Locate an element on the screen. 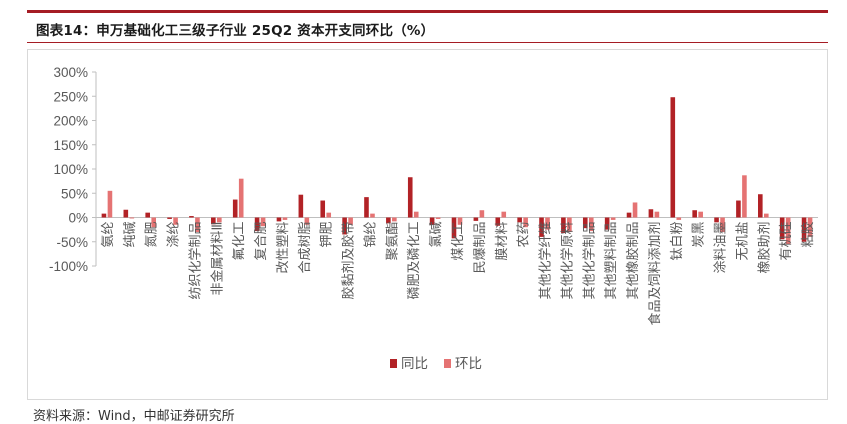 Image resolution: width=847 pixels, height=424 pixels. y-tick-label: 0% is located at coordinates (78, 218).